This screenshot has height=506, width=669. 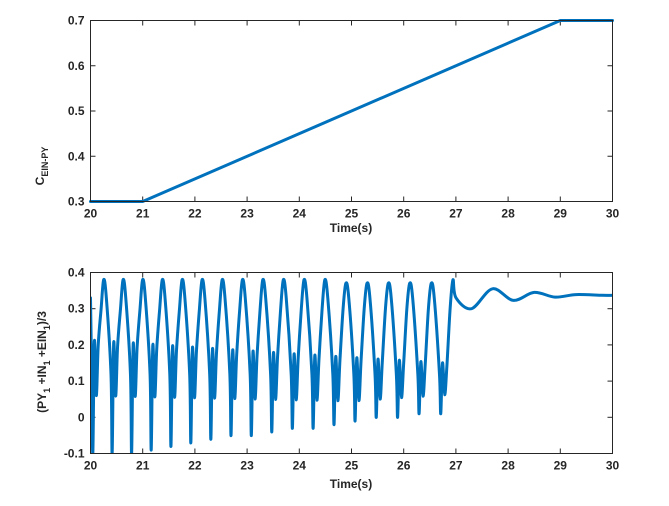 I want to click on top-x-tick-label: 28, so click(x=508, y=214).